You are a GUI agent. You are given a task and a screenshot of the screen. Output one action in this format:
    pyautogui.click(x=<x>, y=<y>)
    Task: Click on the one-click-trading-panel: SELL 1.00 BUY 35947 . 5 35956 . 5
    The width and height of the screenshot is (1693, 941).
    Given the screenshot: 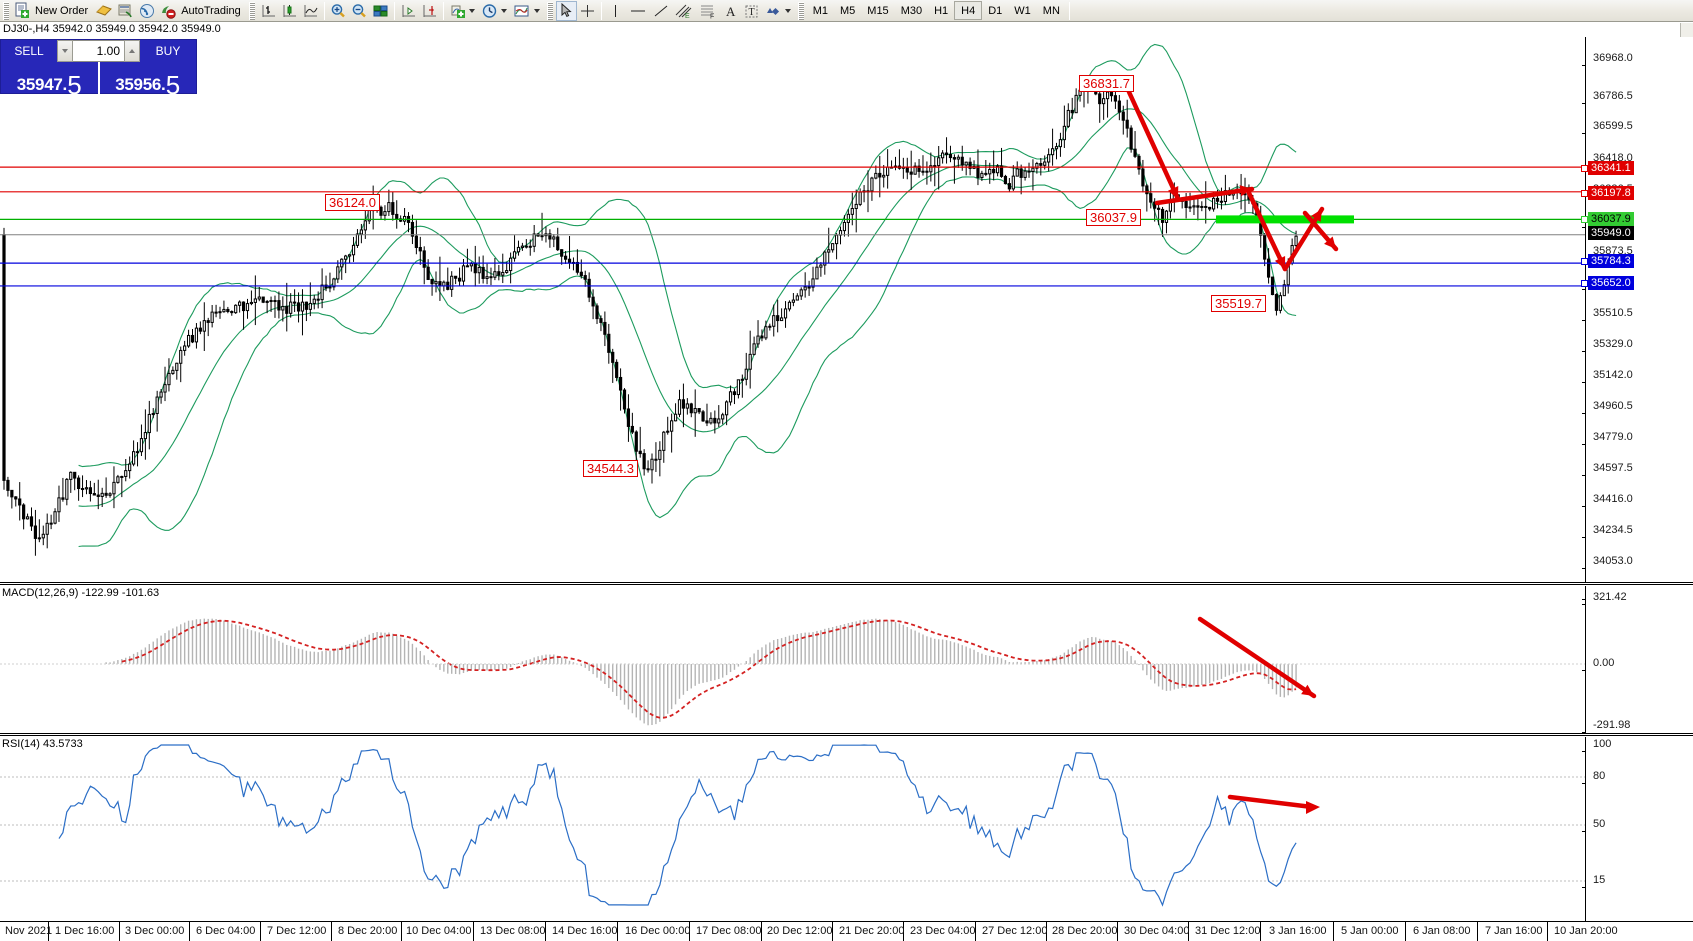 What is the action you would take?
    pyautogui.click(x=98, y=68)
    